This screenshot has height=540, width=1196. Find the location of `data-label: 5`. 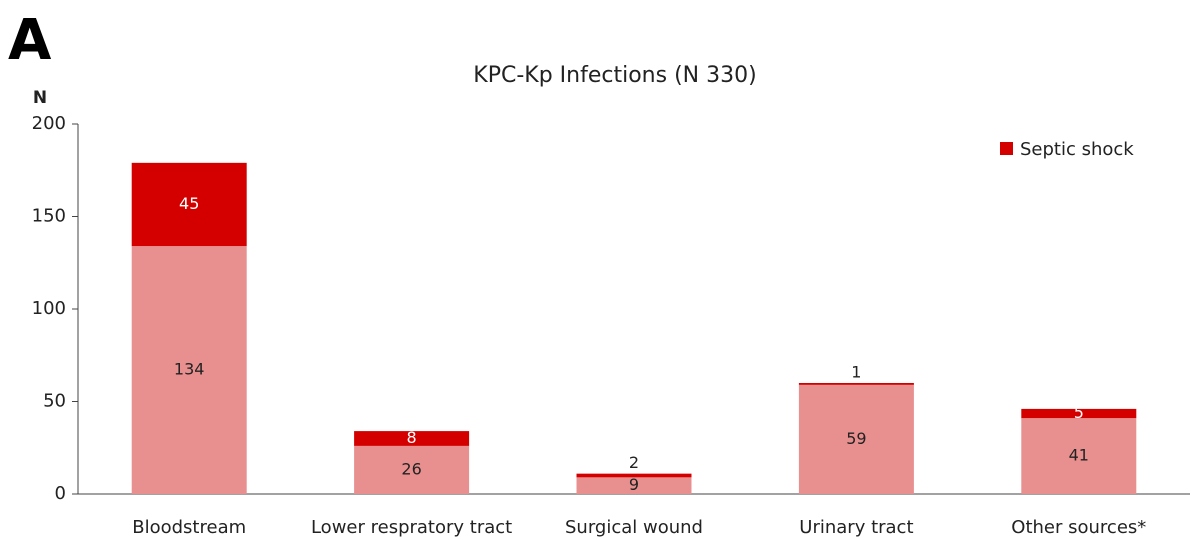

data-label: 5 is located at coordinates (1079, 412).